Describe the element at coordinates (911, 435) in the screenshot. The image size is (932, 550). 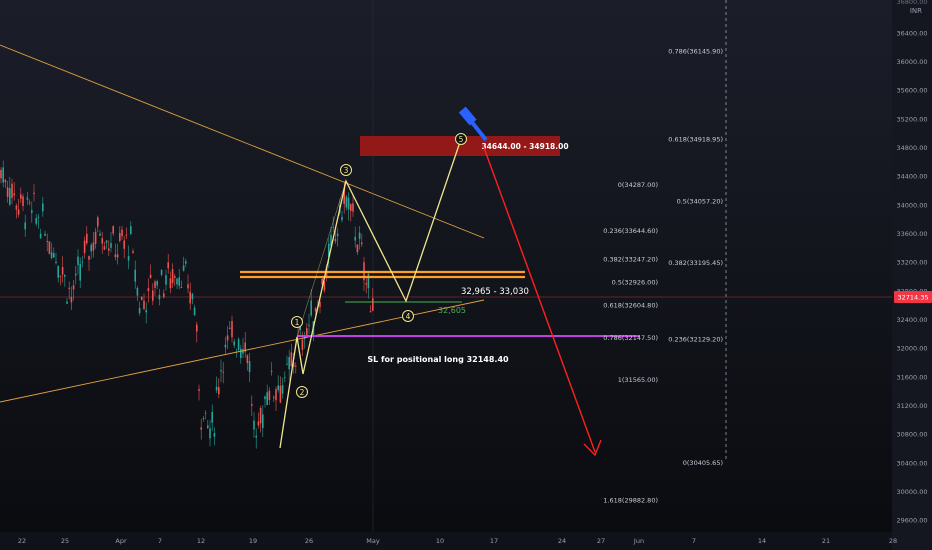
I see `y-tick-label: 30800.00` at that location.